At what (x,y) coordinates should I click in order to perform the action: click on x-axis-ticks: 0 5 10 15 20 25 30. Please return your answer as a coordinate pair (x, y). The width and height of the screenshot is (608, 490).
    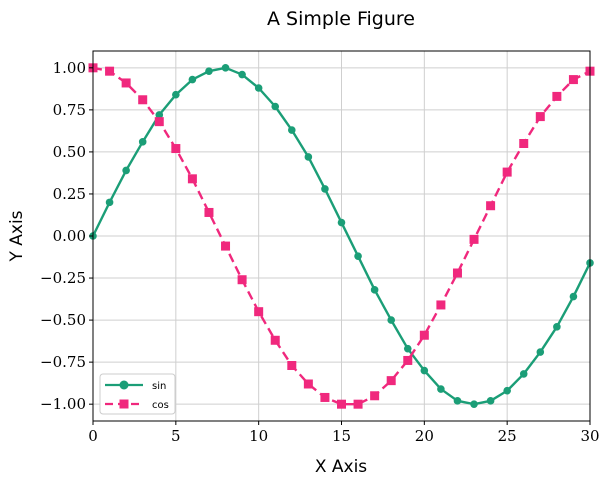
    Looking at the image, I should click on (344, 433).